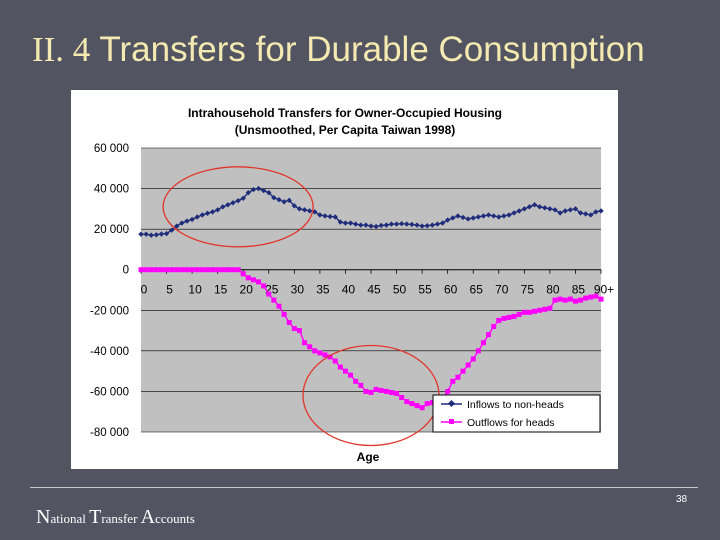 Image resolution: width=720 pixels, height=540 pixels. What do you see at coordinates (298, 290) in the screenshot?
I see `x-tick-label: 30` at bounding box center [298, 290].